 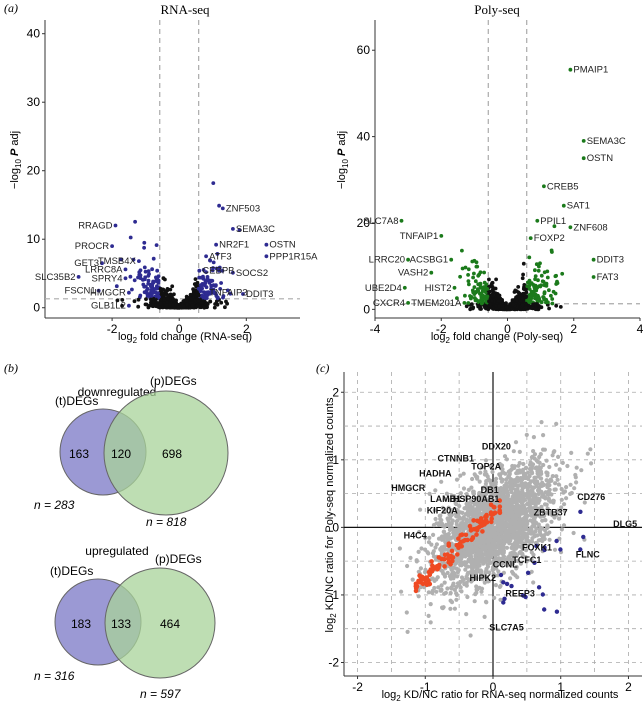 What do you see at coordinates (375, 329) in the screenshot?
I see `v2-x-tick-label: -4` at bounding box center [375, 329].